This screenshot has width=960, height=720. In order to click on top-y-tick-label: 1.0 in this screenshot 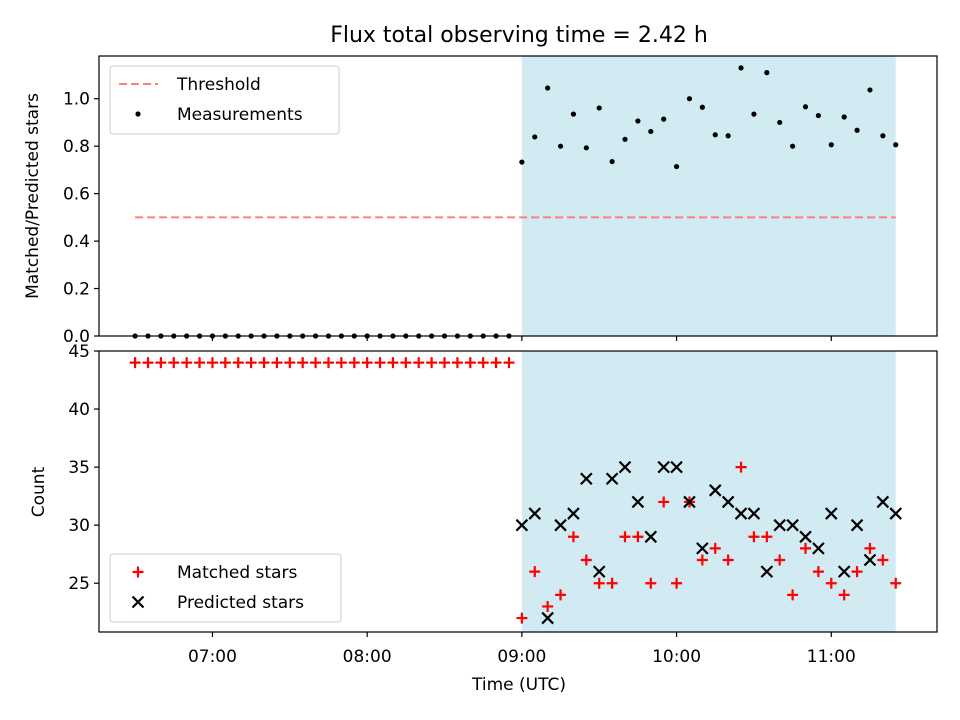, I will do `click(76, 100)`.